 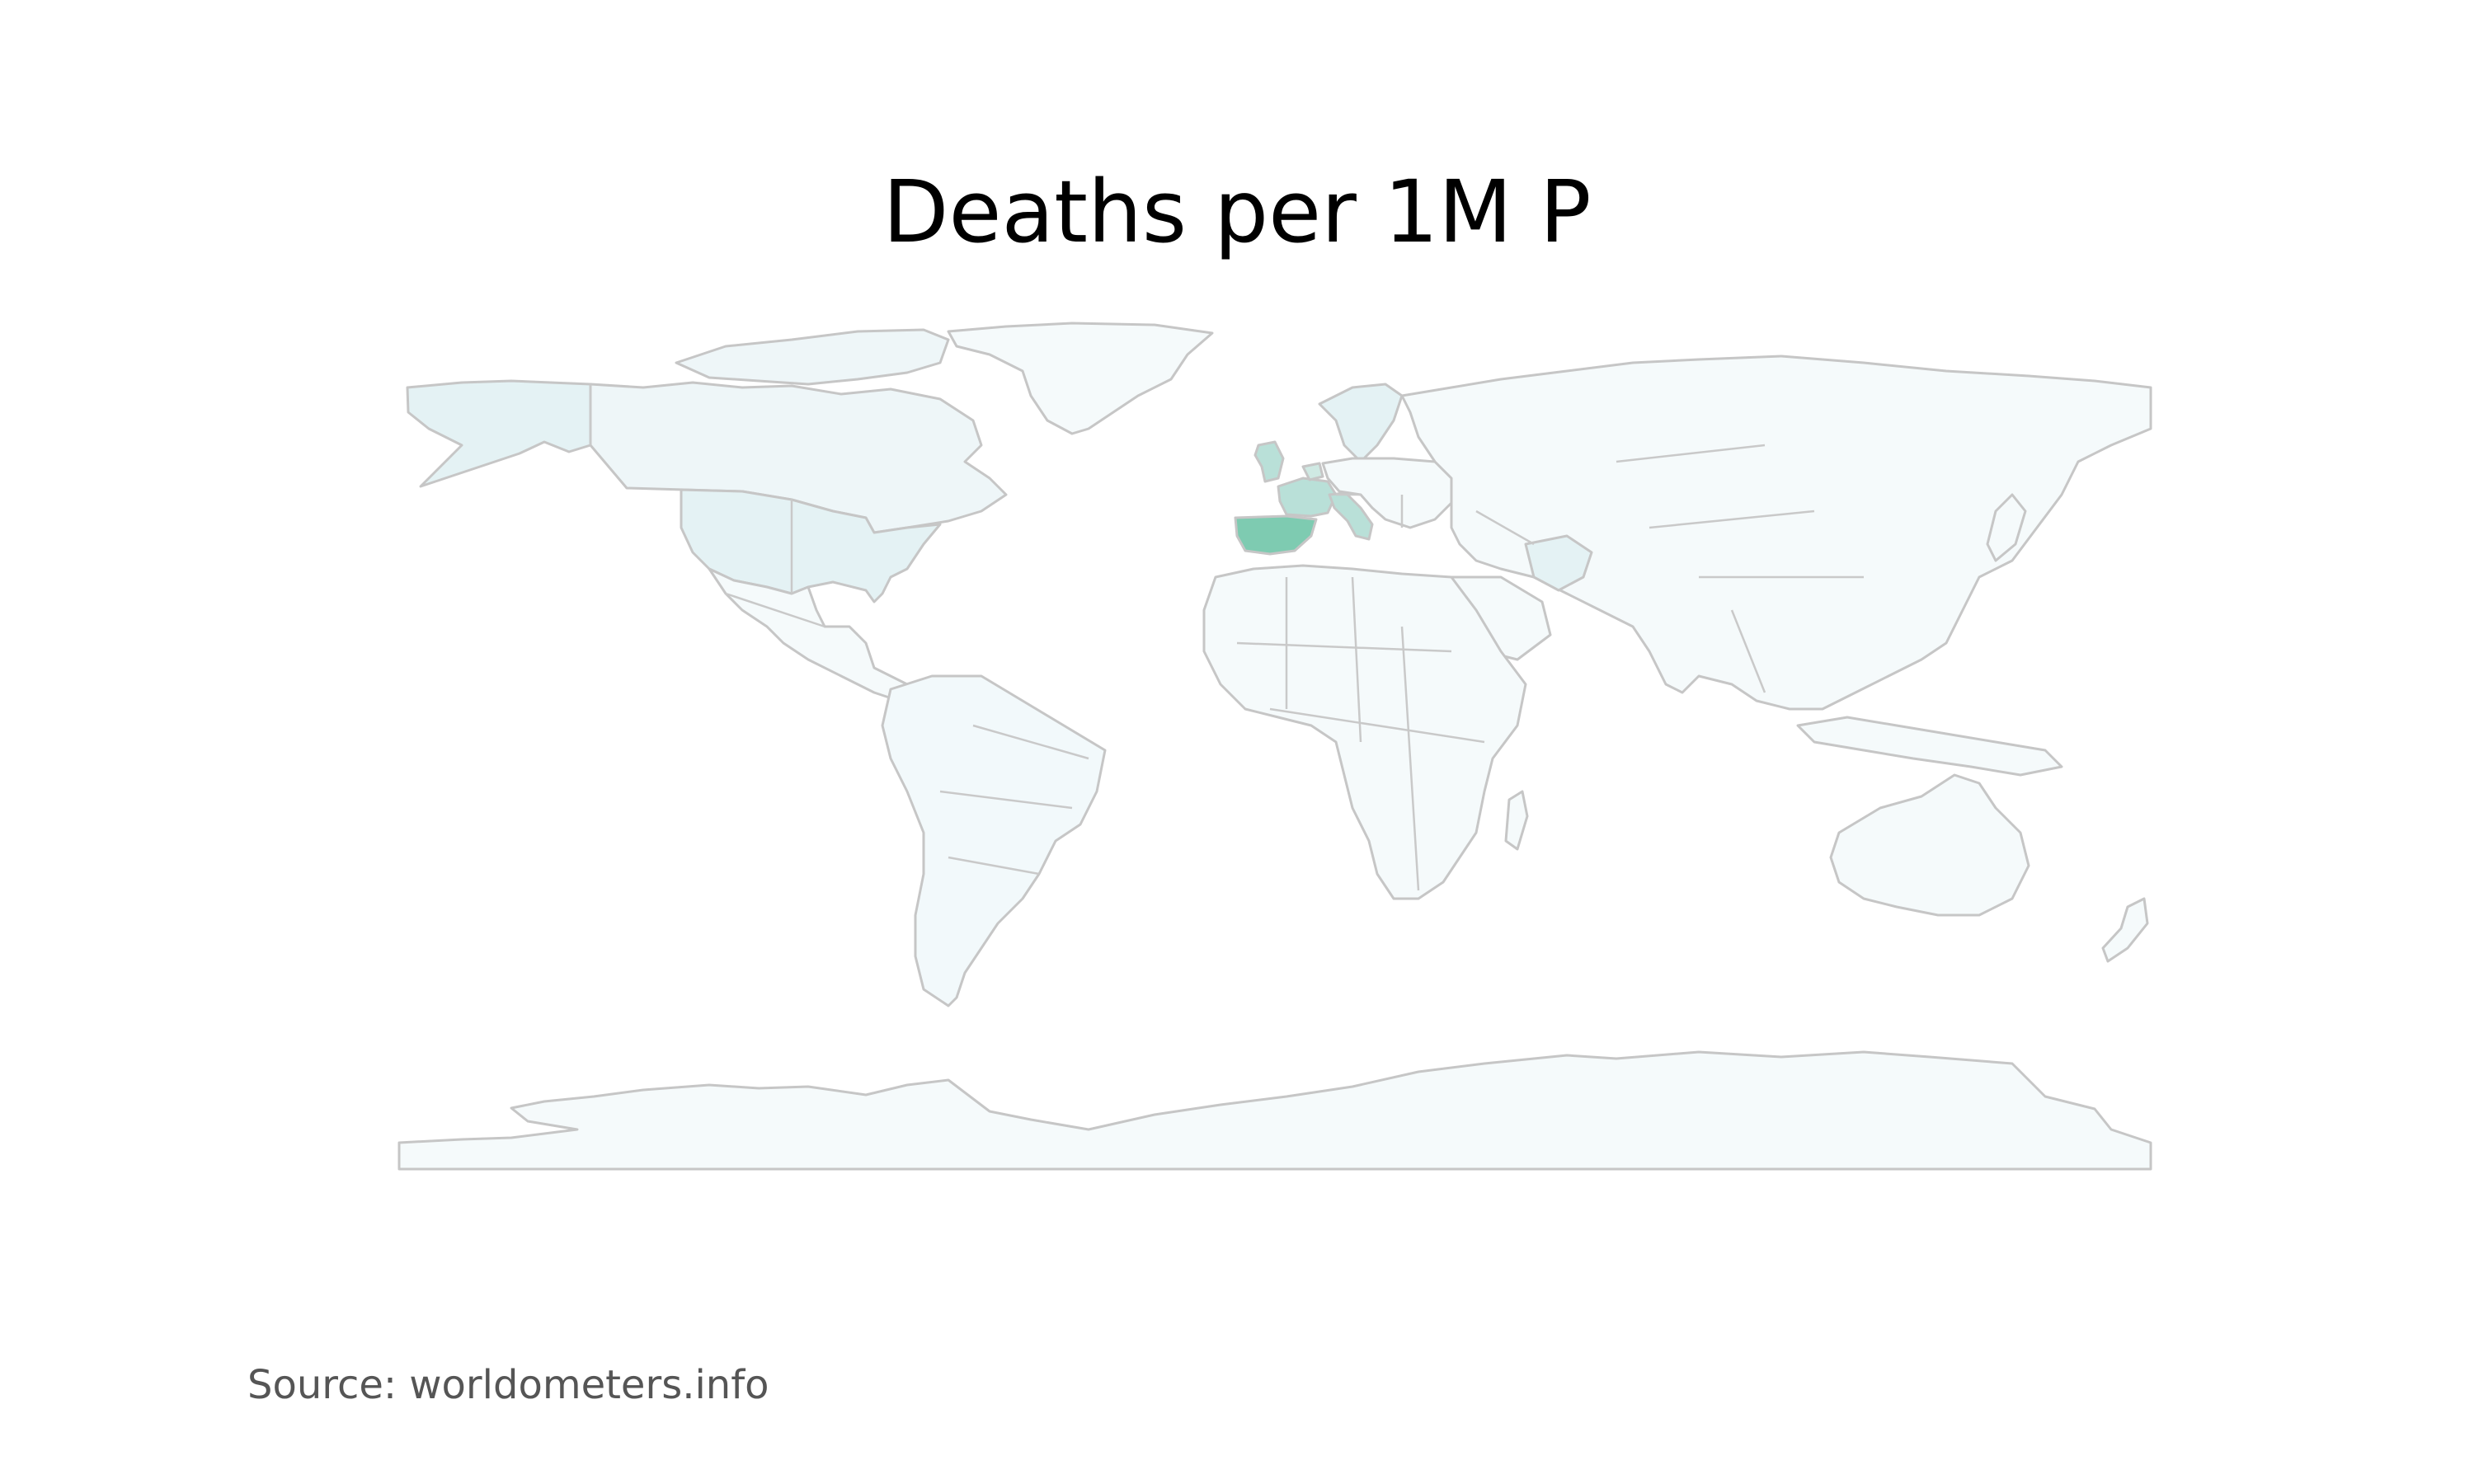 What do you see at coordinates (2006, 527) in the screenshot?
I see `region-japan` at bounding box center [2006, 527].